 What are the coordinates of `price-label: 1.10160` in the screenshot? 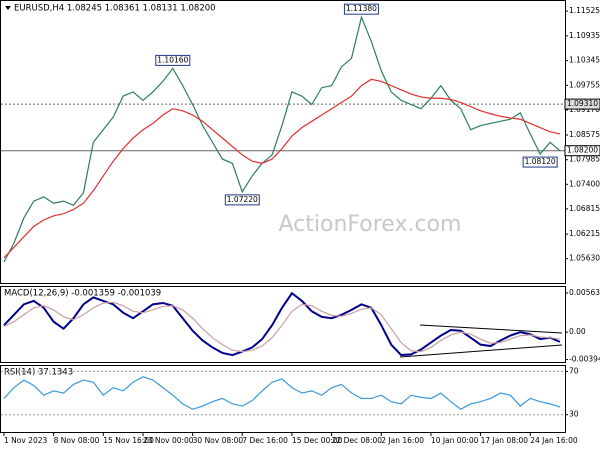 It's located at (172, 59).